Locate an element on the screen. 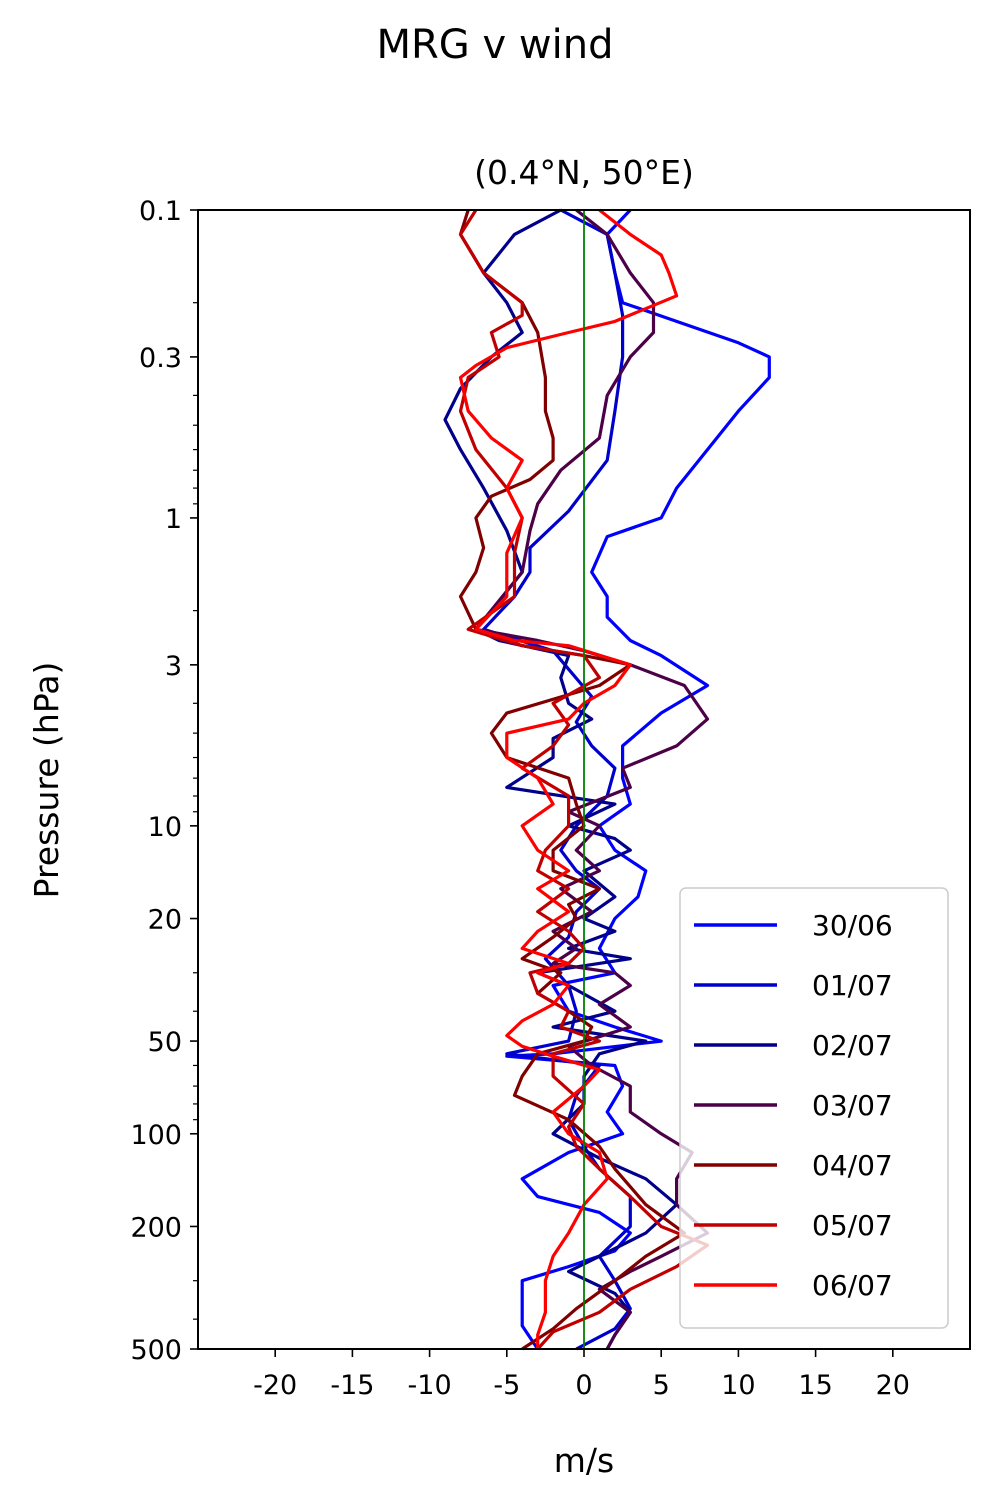  legend-label: 05/07 is located at coordinates (852, 1225).